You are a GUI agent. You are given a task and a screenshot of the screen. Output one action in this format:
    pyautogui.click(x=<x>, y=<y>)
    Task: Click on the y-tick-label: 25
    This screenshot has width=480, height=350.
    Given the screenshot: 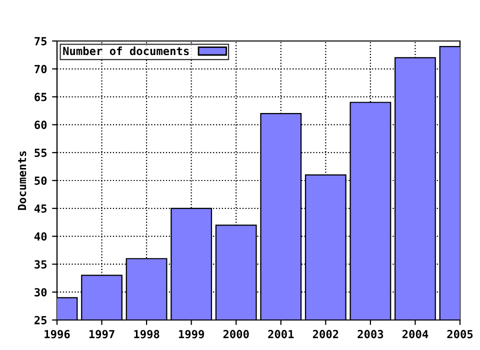 What is the action you would take?
    pyautogui.click(x=40, y=320)
    